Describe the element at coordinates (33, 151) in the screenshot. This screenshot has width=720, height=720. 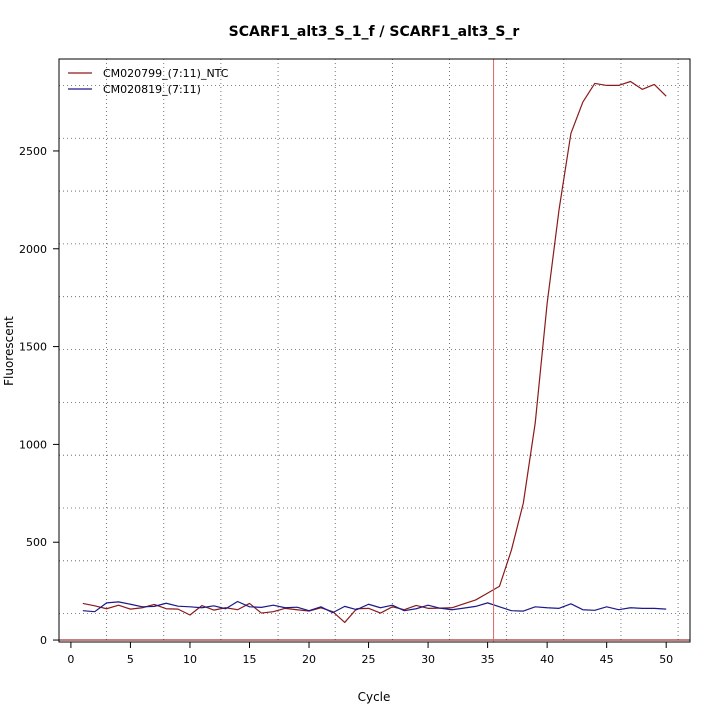
I see `y-tick-label: 2500` at that location.